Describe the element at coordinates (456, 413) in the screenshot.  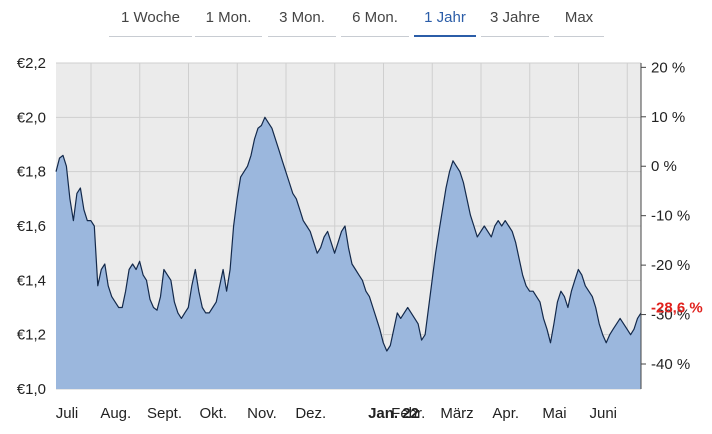
I see `x-tick-label: März` at that location.